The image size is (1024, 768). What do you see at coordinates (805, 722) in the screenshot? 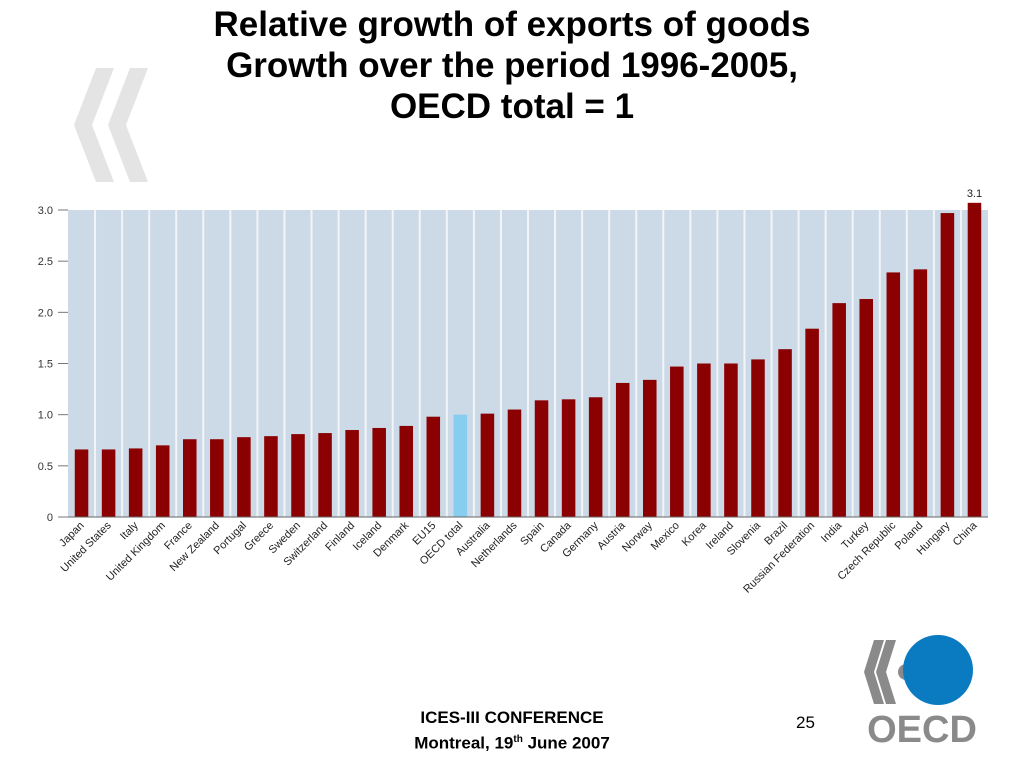
I see `page-number: 25` at bounding box center [805, 722].